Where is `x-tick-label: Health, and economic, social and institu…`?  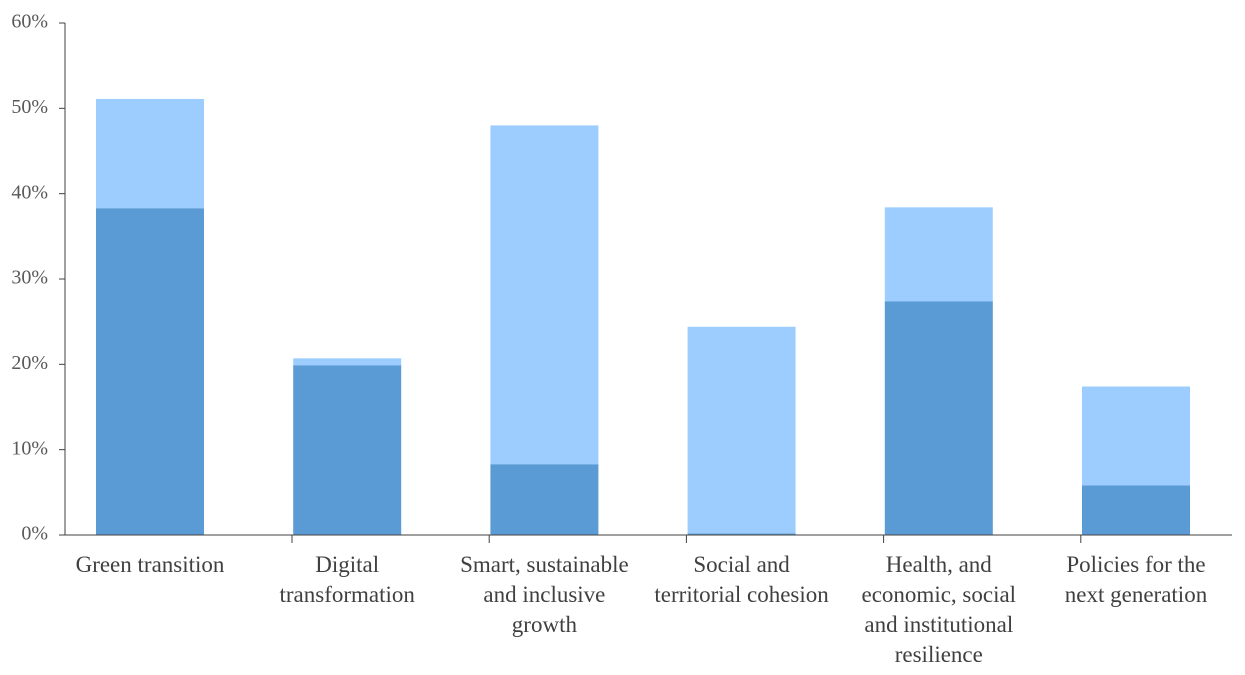
x-tick-label: Health, and economic, social and institu… is located at coordinates (939, 609).